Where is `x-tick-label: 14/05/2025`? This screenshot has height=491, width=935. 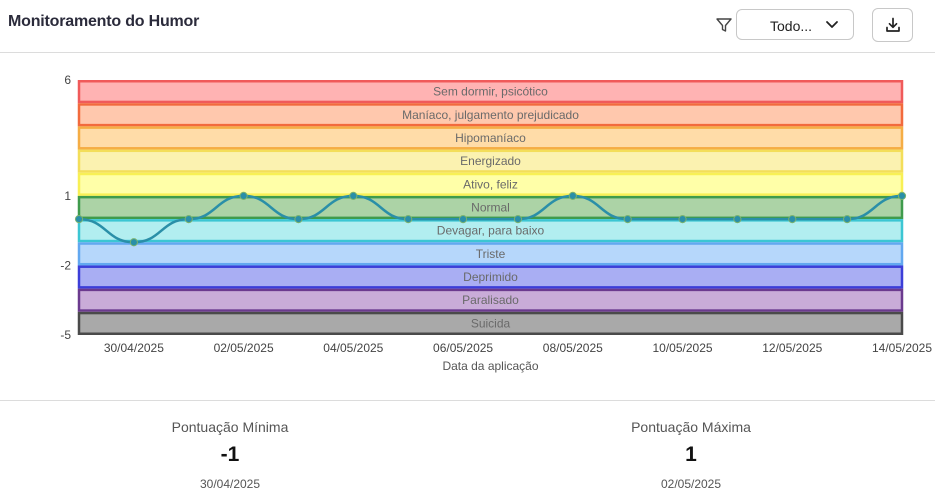
x-tick-label: 14/05/2025 is located at coordinates (902, 348).